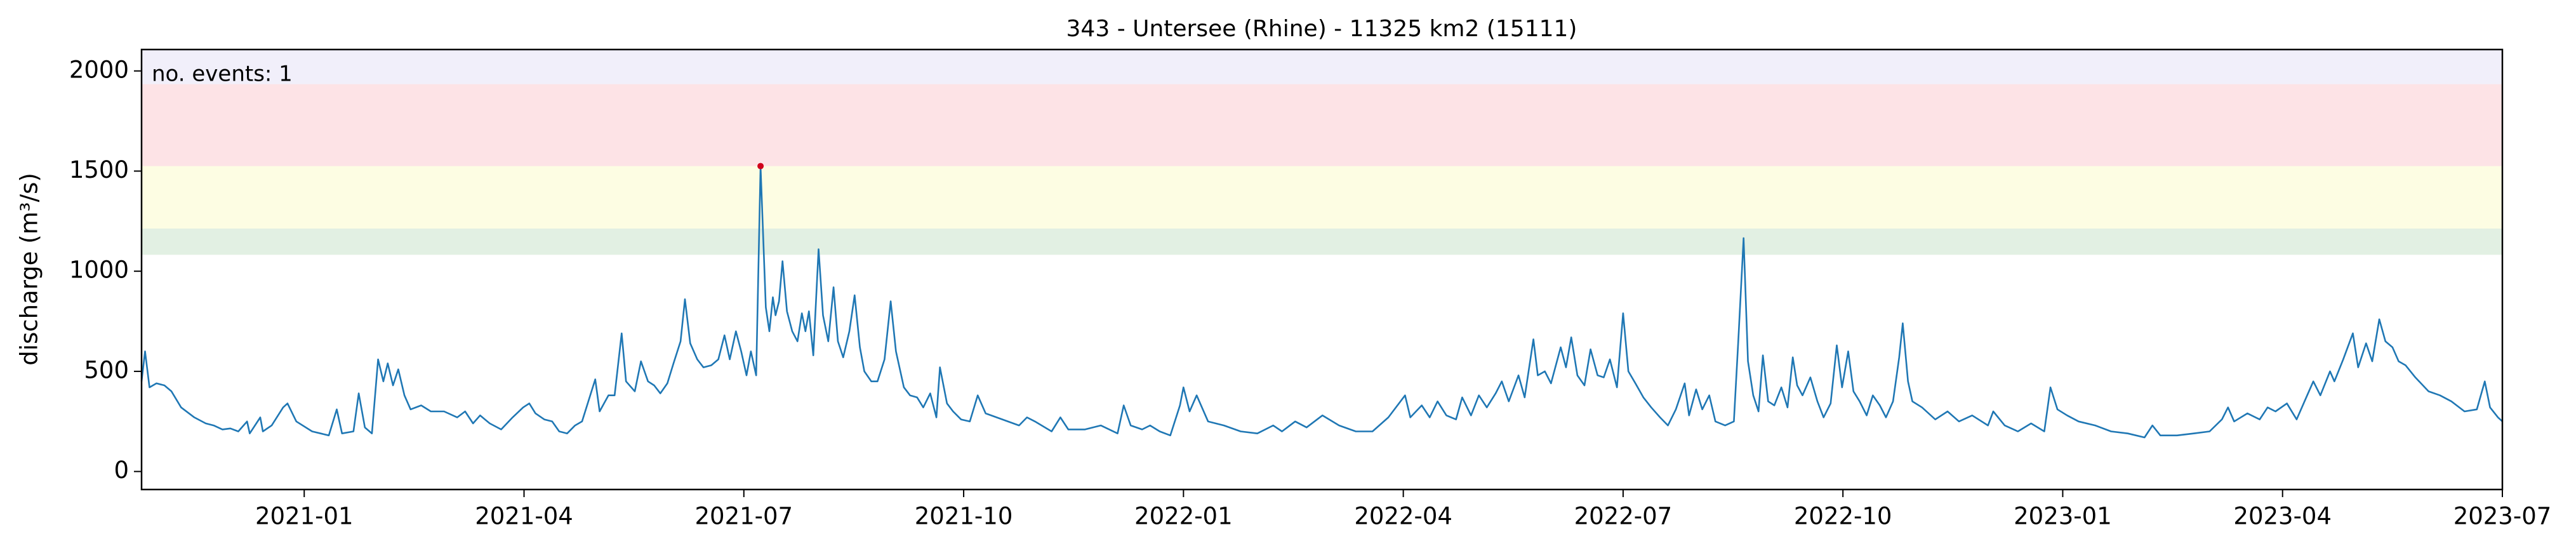  What do you see at coordinates (1843, 516) in the screenshot?
I see `x-tick-label: 2022-10` at bounding box center [1843, 516].